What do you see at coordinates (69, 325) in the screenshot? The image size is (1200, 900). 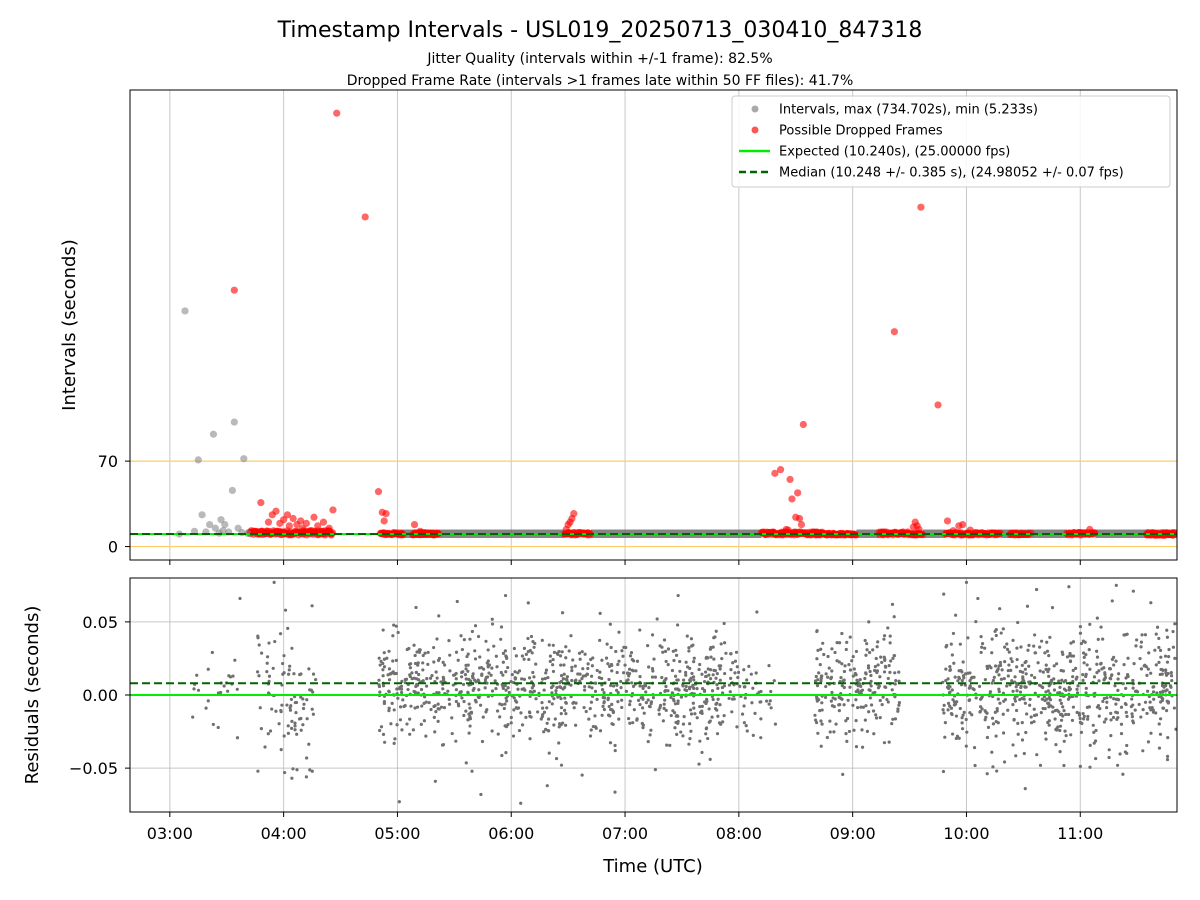 I see `intervals-y-axis-label: Intervals (seconds)` at bounding box center [69, 325].